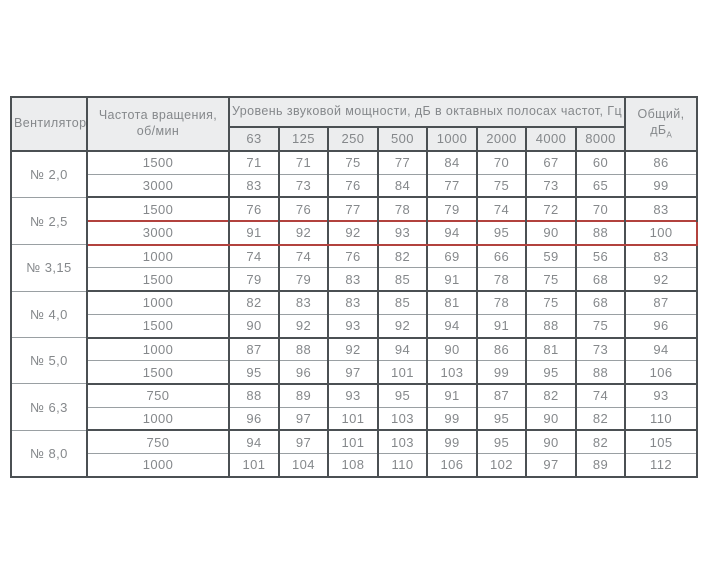  I want to click on freq-column-8000: 8000, so click(600, 139).